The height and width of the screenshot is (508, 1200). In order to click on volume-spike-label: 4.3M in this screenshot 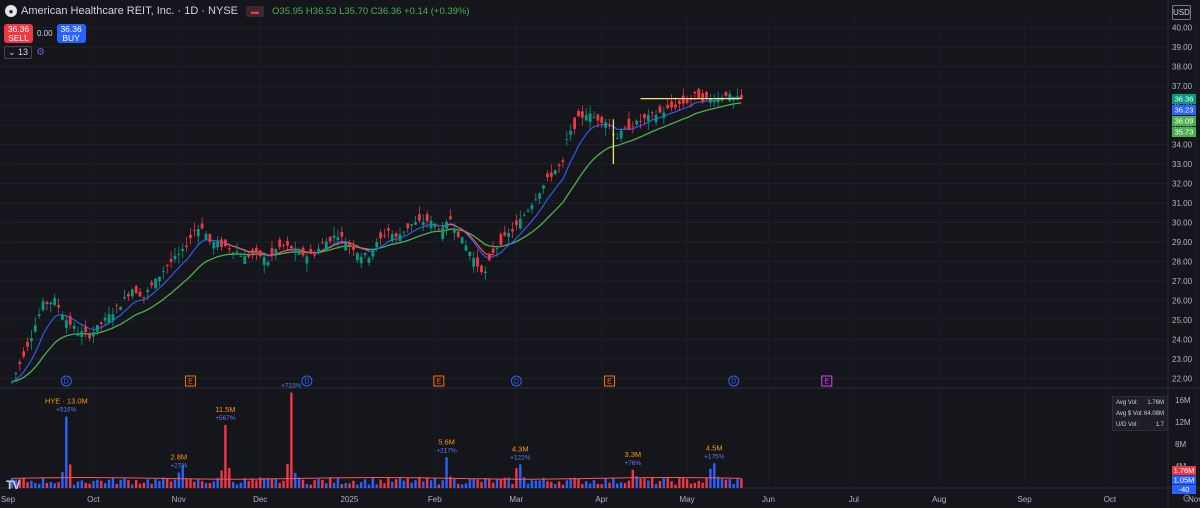, I will do `click(520, 448)`.